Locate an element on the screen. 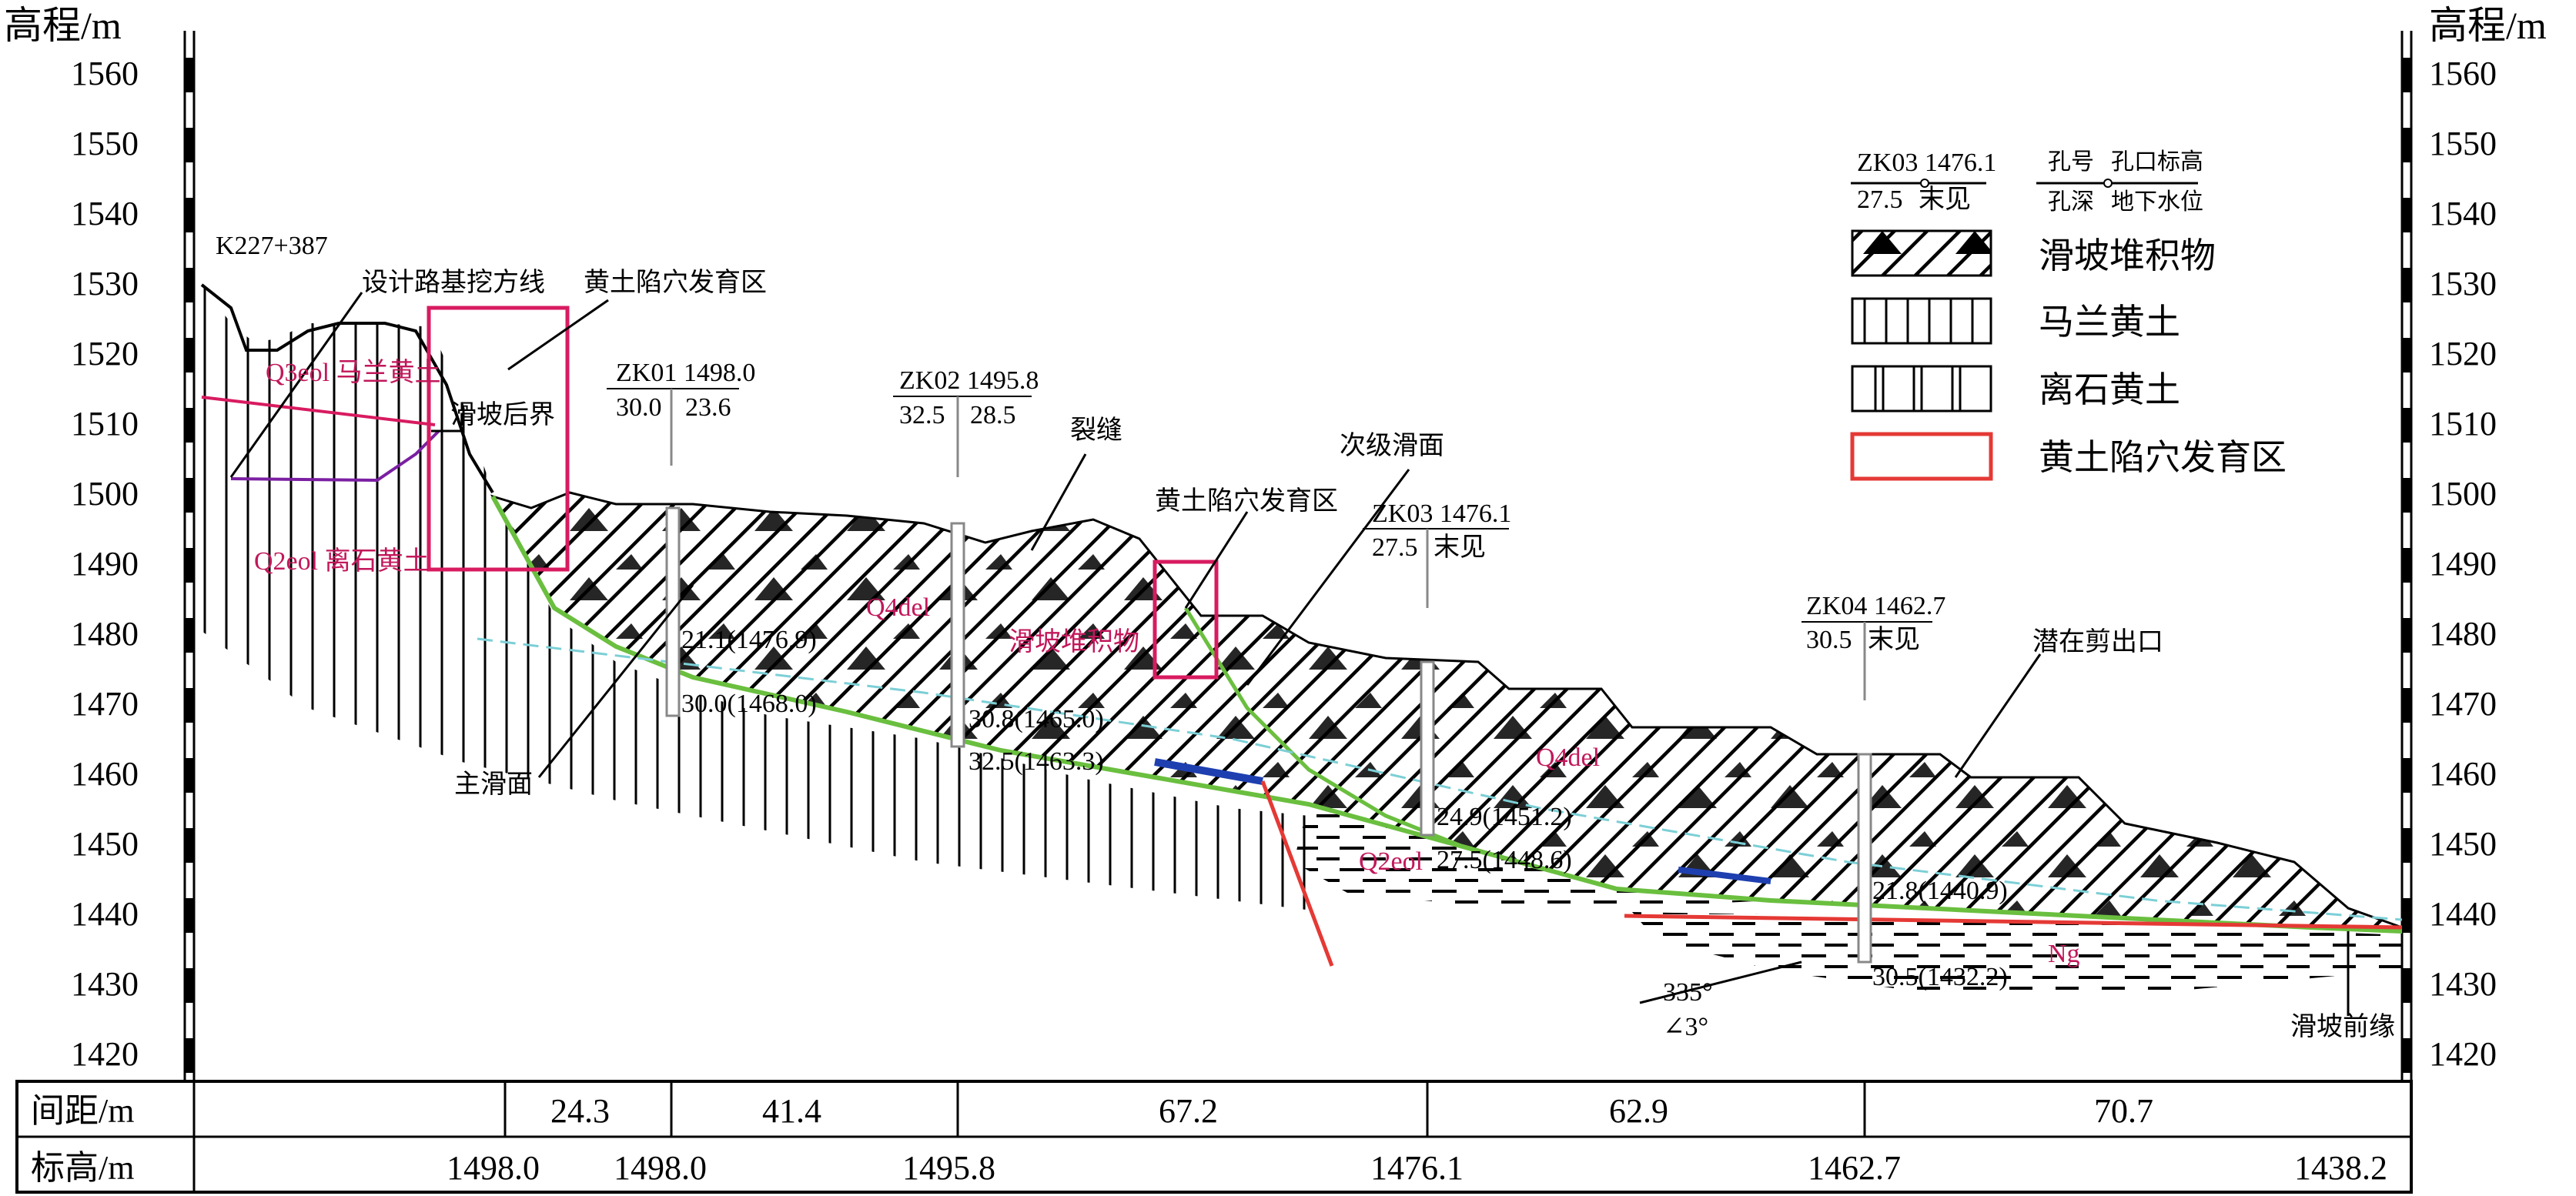  right-tick-label: 1520 is located at coordinates (2463, 353).